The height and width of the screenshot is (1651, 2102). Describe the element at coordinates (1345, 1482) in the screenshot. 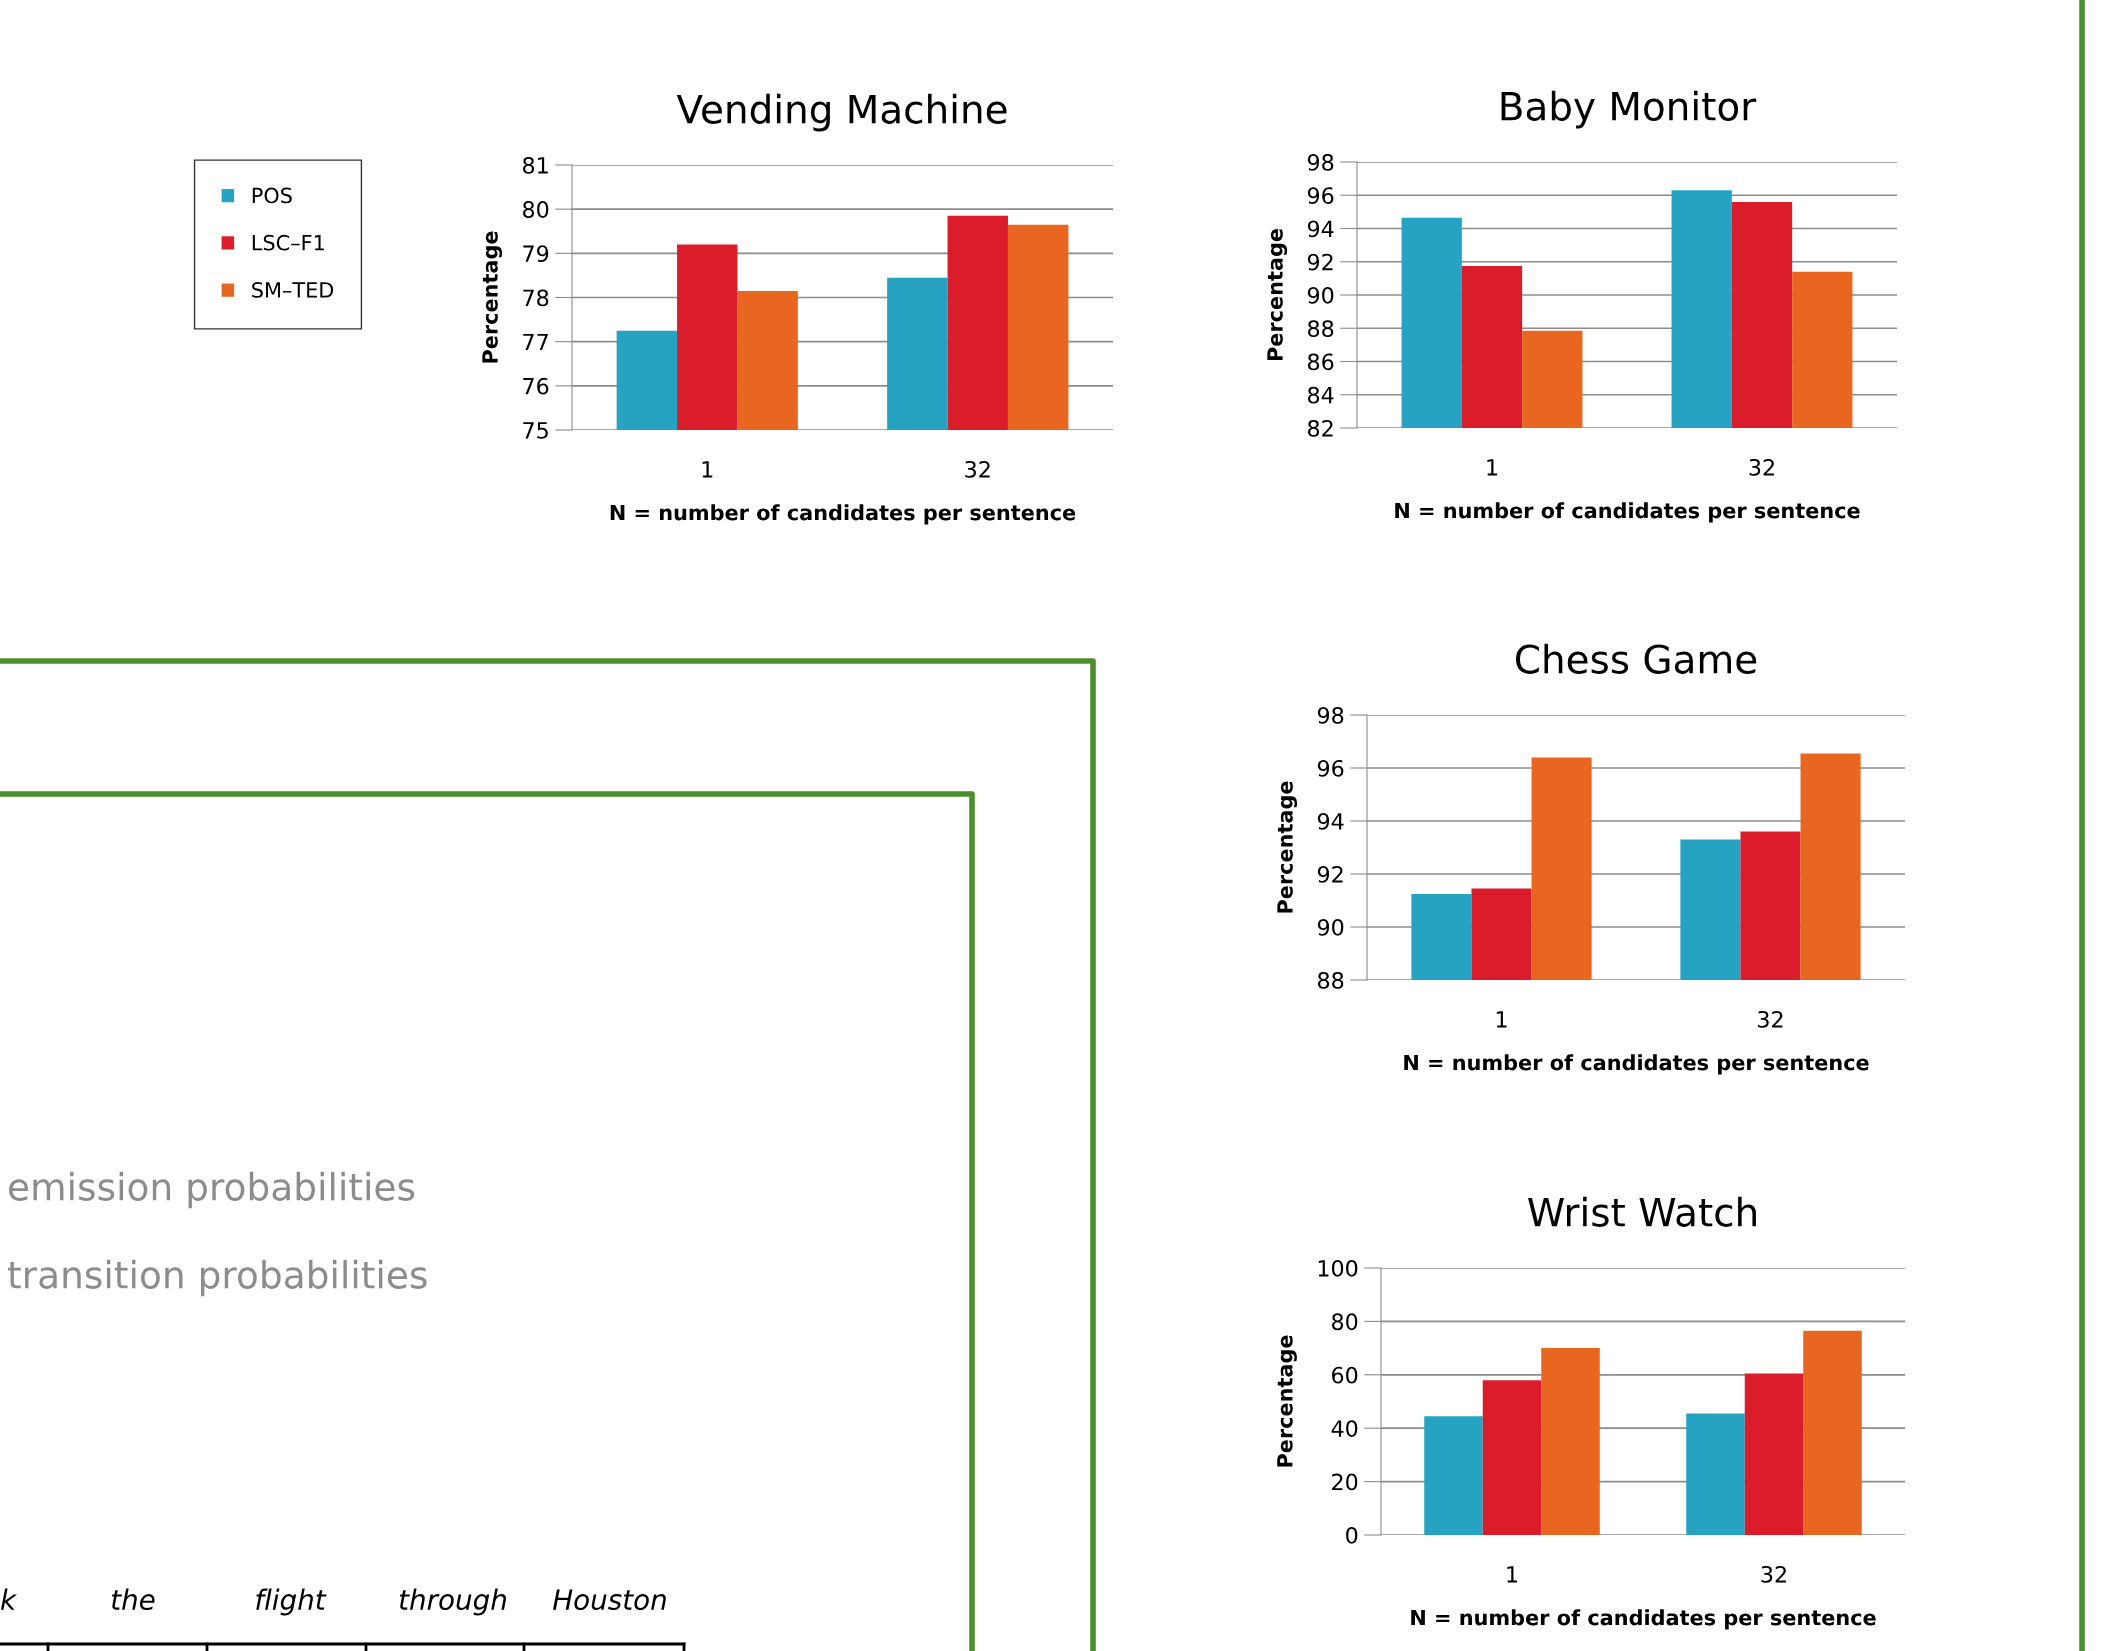

I see `y-tick-label: 20` at that location.